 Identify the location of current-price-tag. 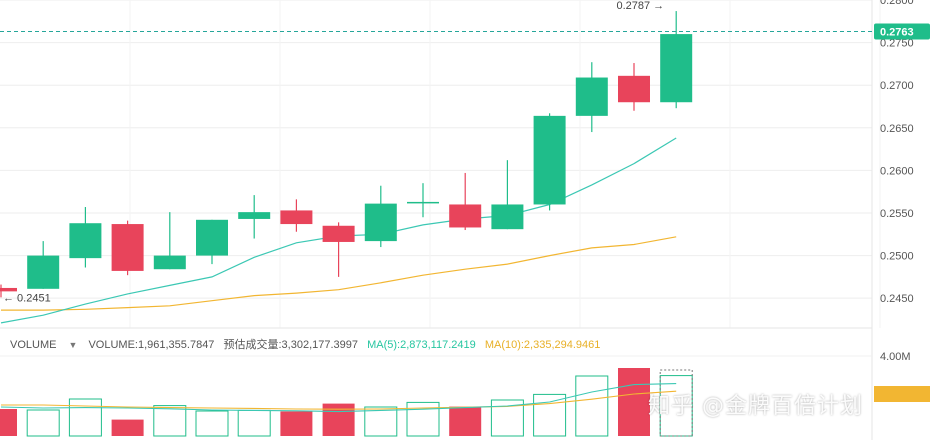
(902, 31).